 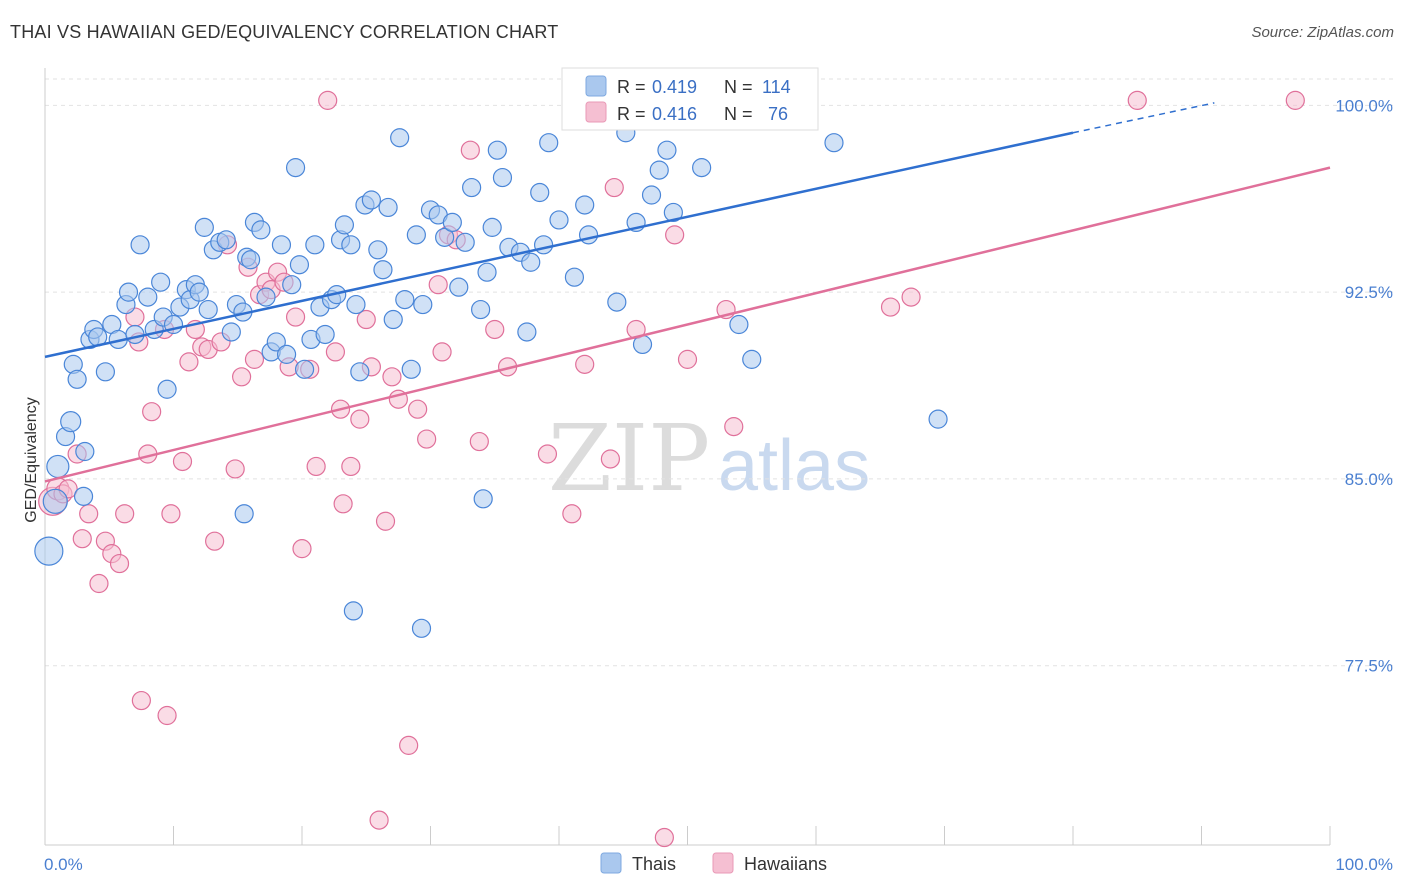 What do you see at coordinates (674, 87) in the screenshot?
I see `legend-thais-r-value: 0.419` at bounding box center [674, 87].